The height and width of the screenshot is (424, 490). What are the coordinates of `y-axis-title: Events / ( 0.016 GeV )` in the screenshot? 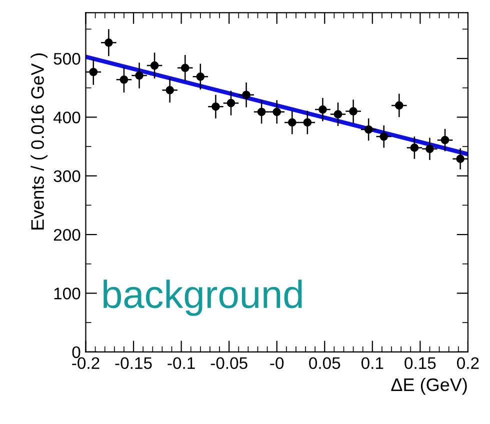 It's located at (39, 141).